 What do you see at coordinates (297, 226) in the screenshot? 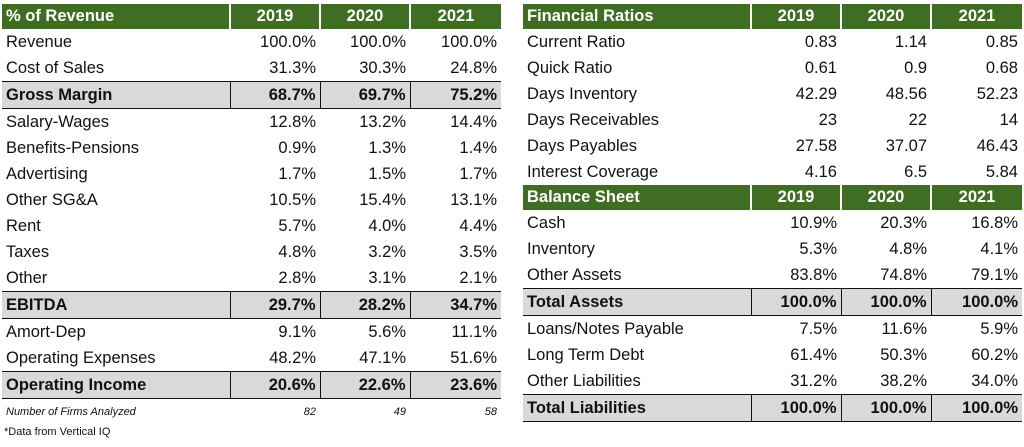
I see `row-rent-value: 5.7%` at bounding box center [297, 226].